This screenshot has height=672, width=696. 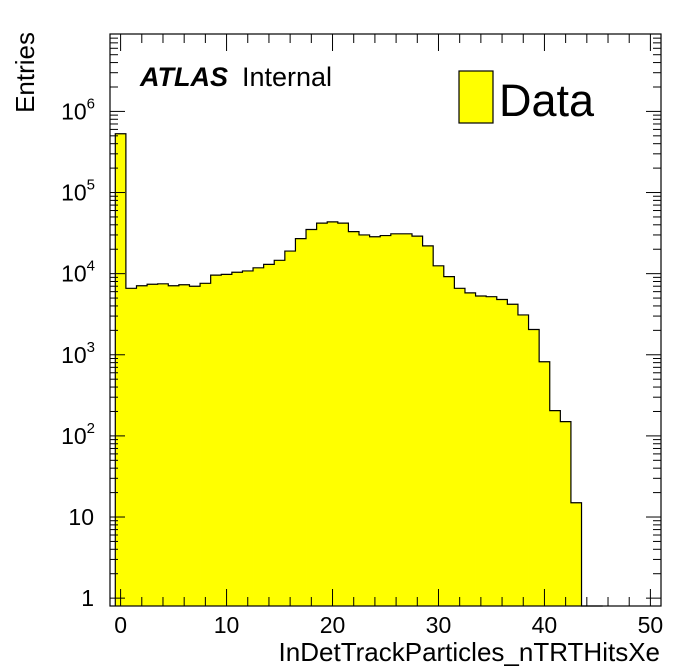 I want to click on y-tick-label: 1, so click(x=87, y=598).